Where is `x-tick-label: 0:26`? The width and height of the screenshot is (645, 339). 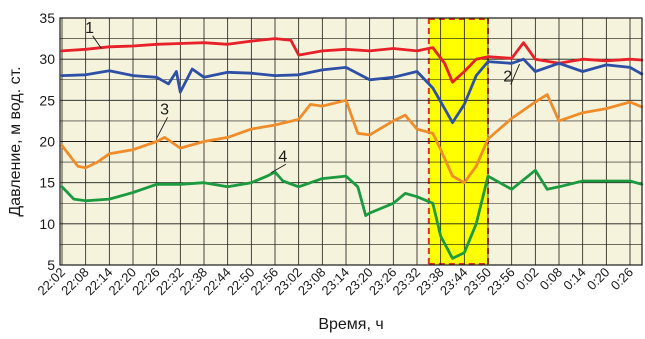
x-tick-label: 0:26 is located at coordinates (622, 279).